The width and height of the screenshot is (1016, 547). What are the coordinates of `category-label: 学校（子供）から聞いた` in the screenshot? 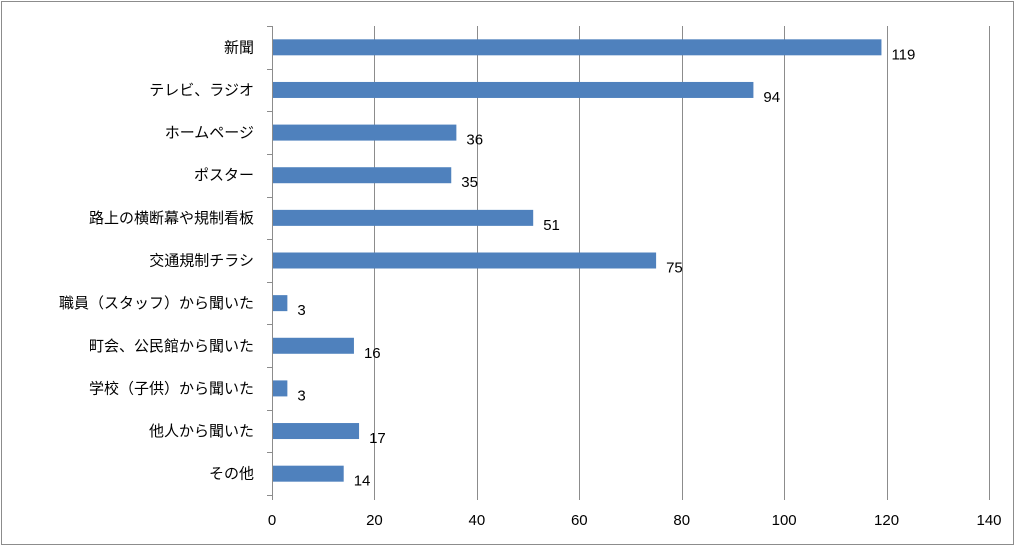 It's located at (171, 388).